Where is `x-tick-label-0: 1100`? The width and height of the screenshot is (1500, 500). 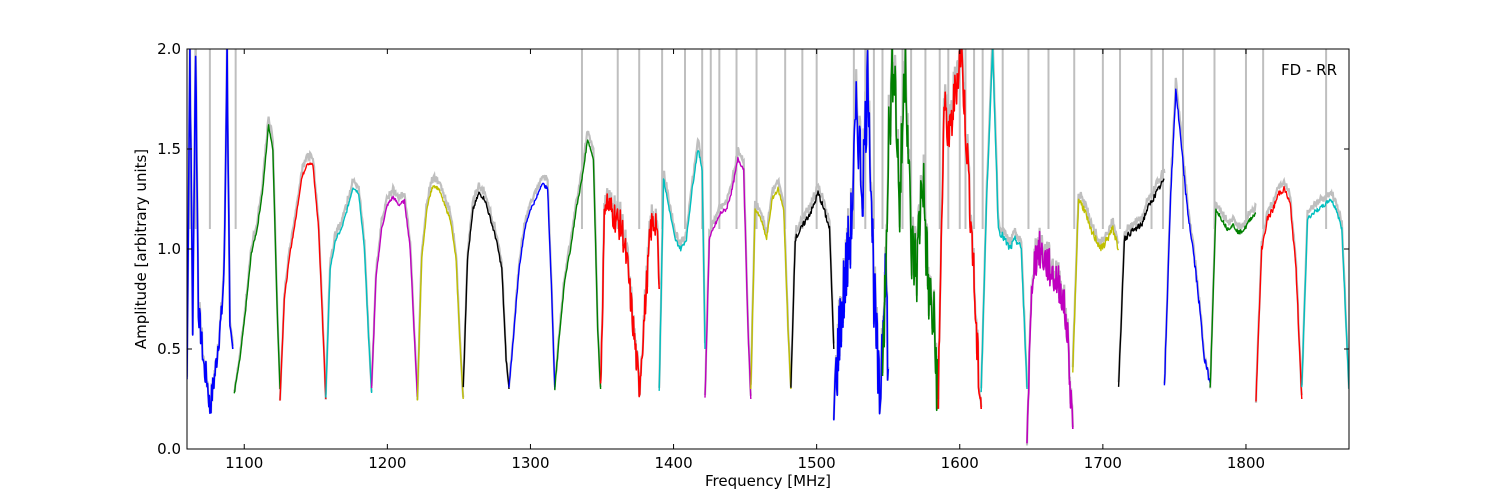
x-tick-label-0: 1100 is located at coordinates (244, 463).